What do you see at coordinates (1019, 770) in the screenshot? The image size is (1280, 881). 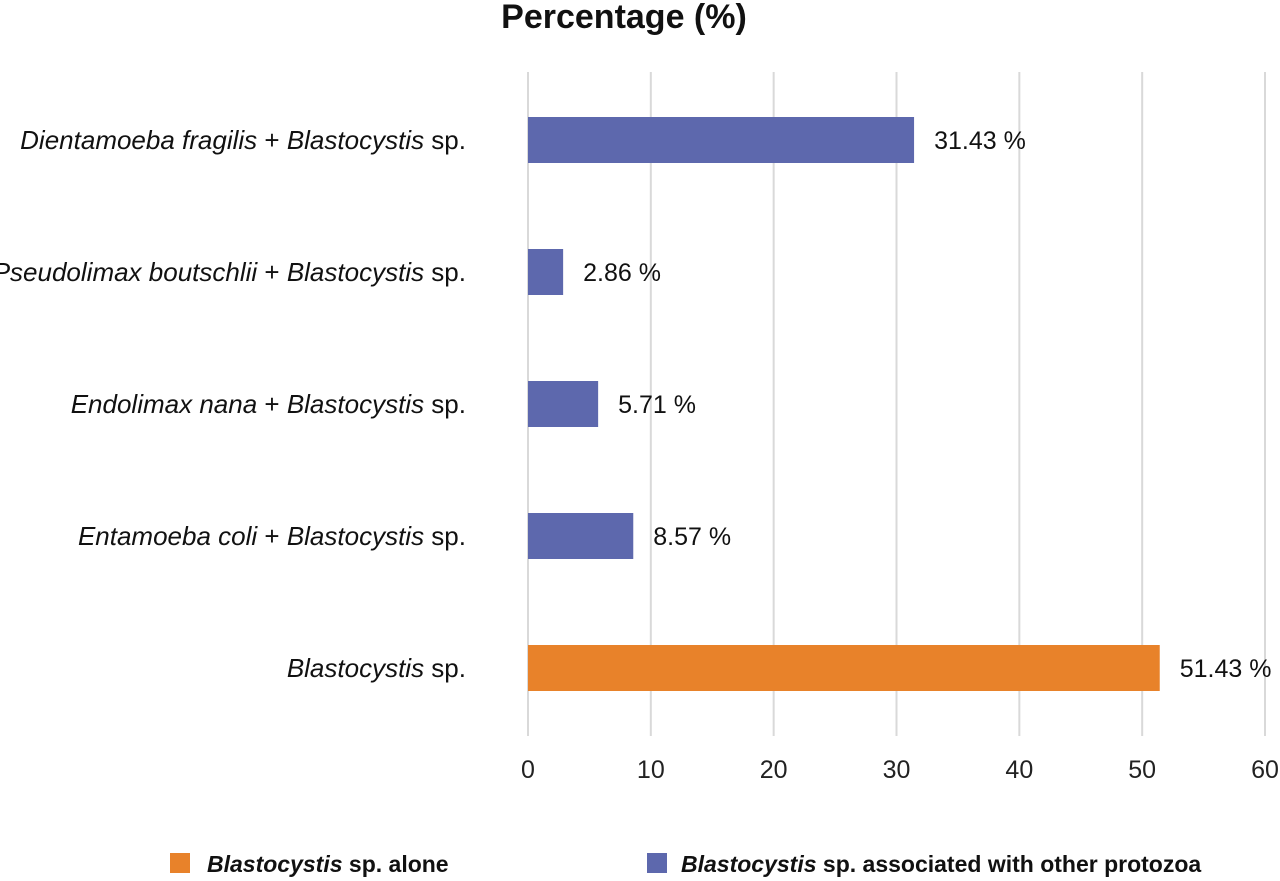 I see `x-tick-label: 40` at bounding box center [1019, 770].